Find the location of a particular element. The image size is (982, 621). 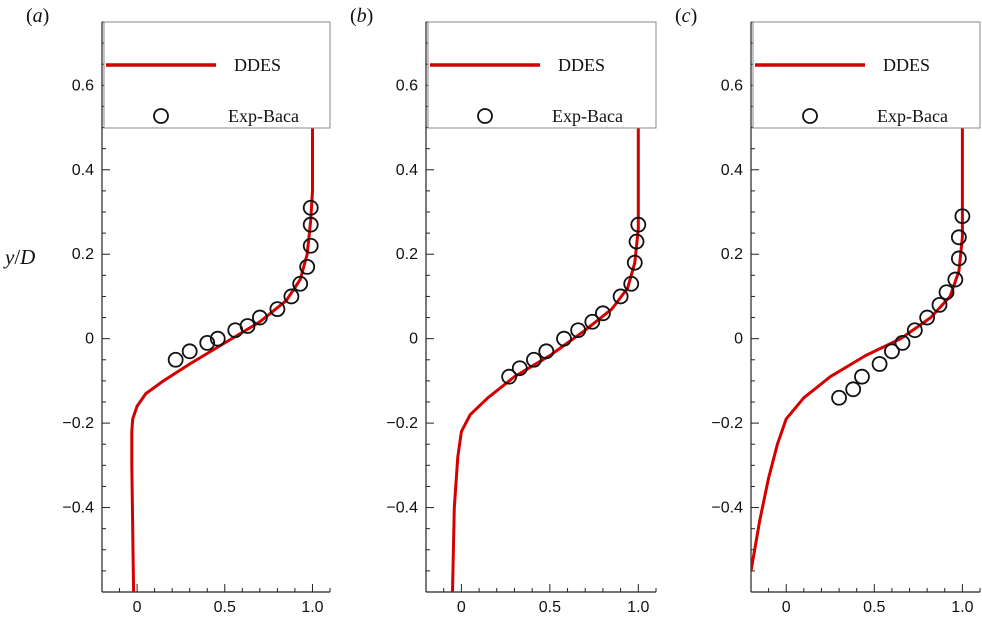

panel-label: (c) is located at coordinates (686, 16).